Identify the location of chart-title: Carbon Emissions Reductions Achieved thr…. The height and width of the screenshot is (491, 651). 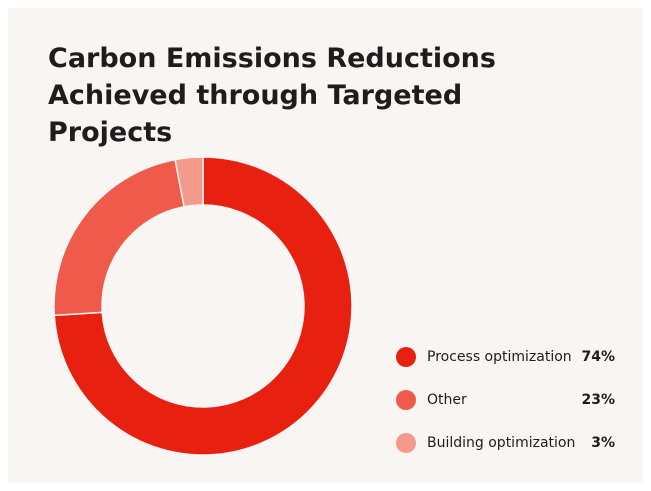
(272, 95).